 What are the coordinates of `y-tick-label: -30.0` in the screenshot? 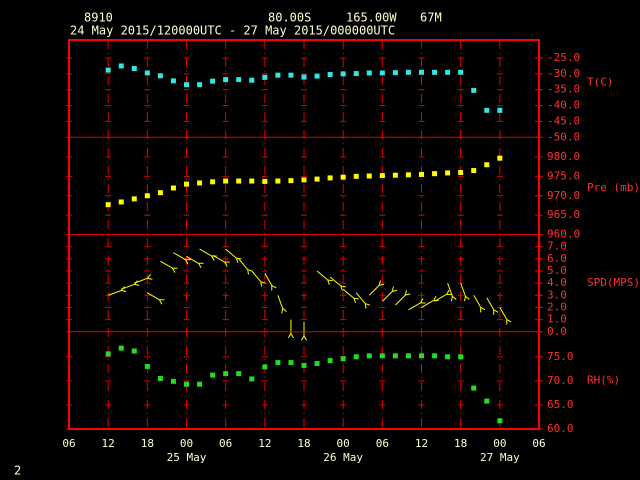 It's located at (563, 73).